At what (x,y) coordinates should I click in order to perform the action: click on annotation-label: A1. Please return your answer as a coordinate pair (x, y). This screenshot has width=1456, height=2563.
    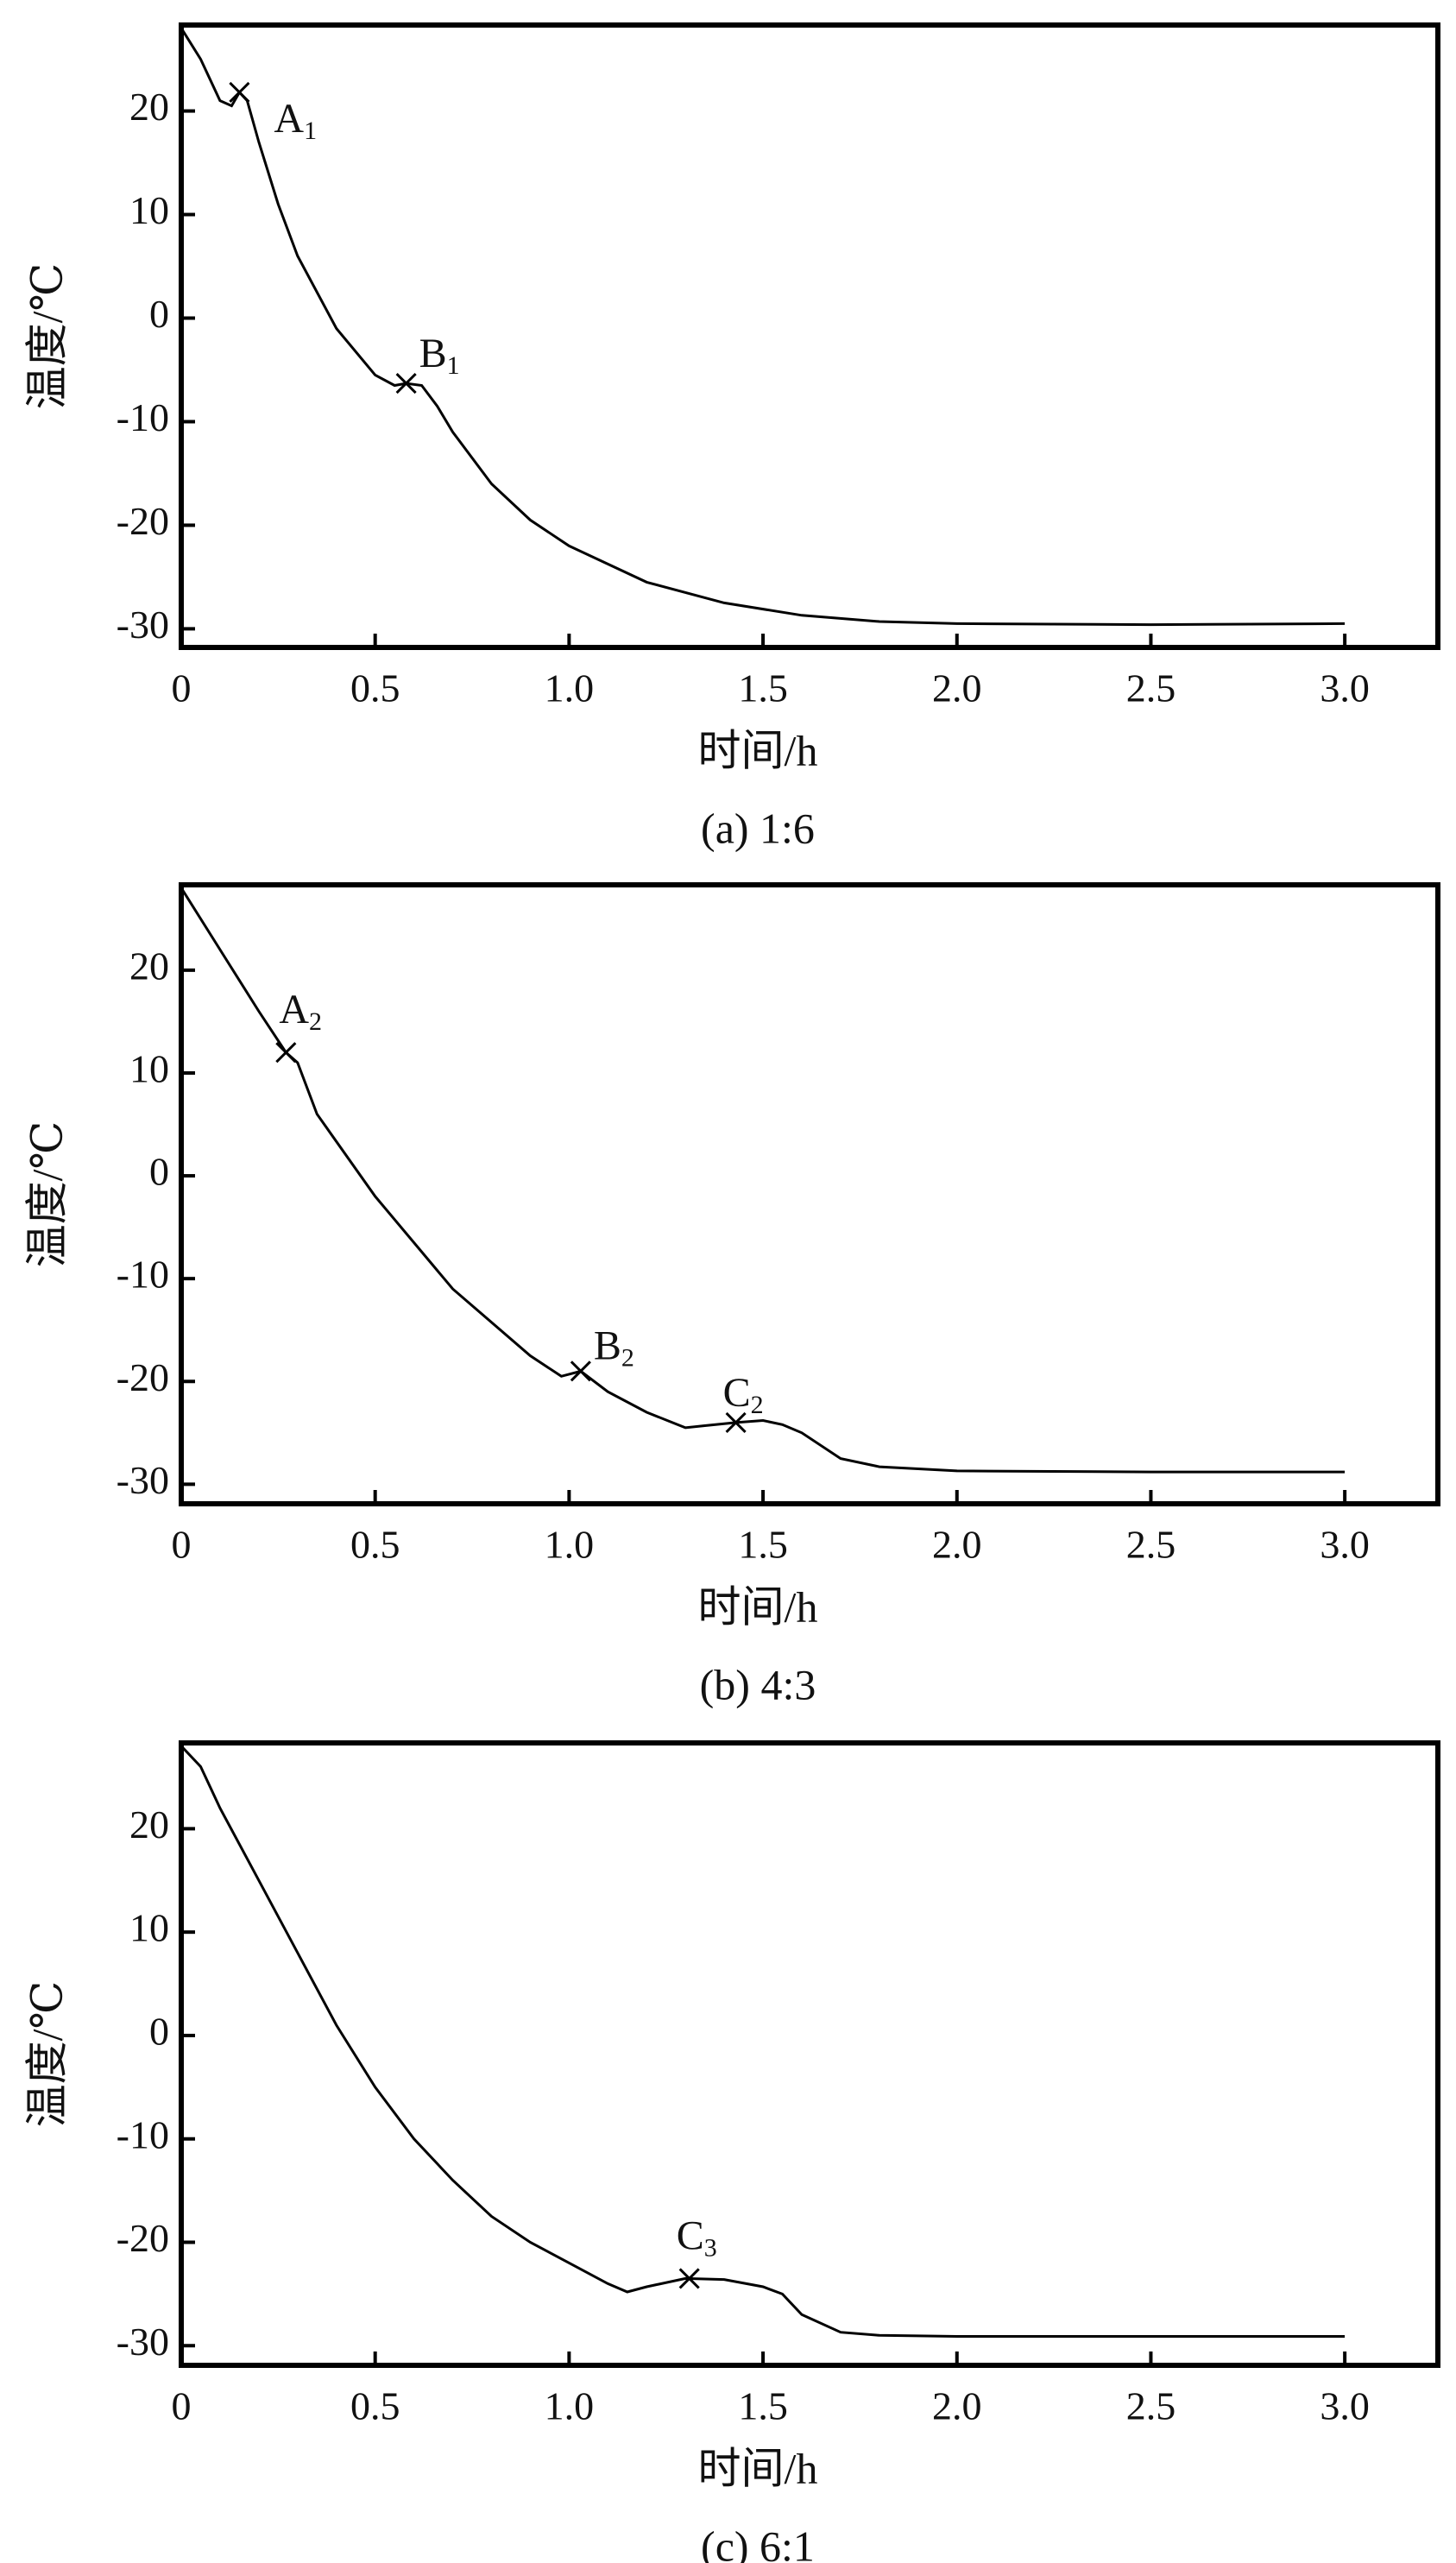
    Looking at the image, I should click on (295, 120).